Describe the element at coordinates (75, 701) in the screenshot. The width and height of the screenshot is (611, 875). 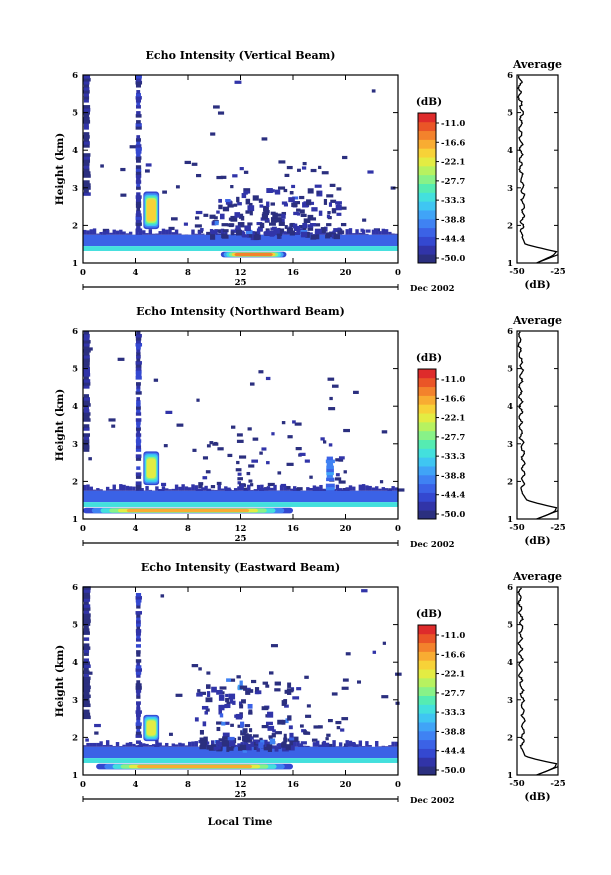
I see `y-tick-label: 3` at that location.